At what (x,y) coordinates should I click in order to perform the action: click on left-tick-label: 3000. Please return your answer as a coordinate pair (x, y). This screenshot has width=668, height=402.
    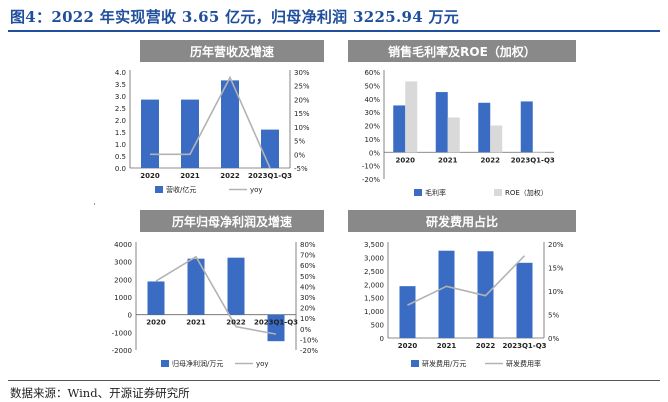
    Looking at the image, I should click on (123, 263).